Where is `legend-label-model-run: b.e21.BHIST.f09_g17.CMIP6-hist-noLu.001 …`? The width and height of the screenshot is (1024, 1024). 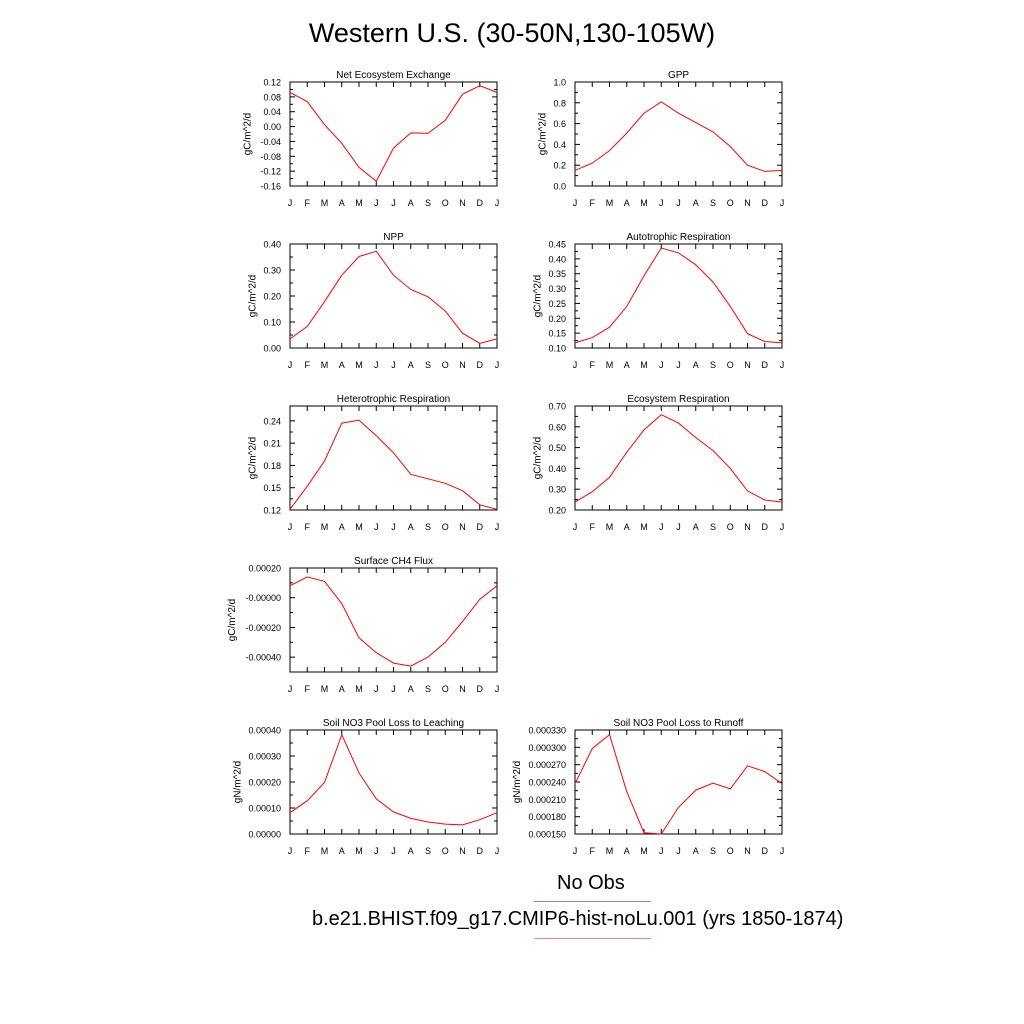 legend-label-model-run: b.e21.BHIST.f09_g17.CMIP6-hist-noLu.001 … is located at coordinates (578, 919).